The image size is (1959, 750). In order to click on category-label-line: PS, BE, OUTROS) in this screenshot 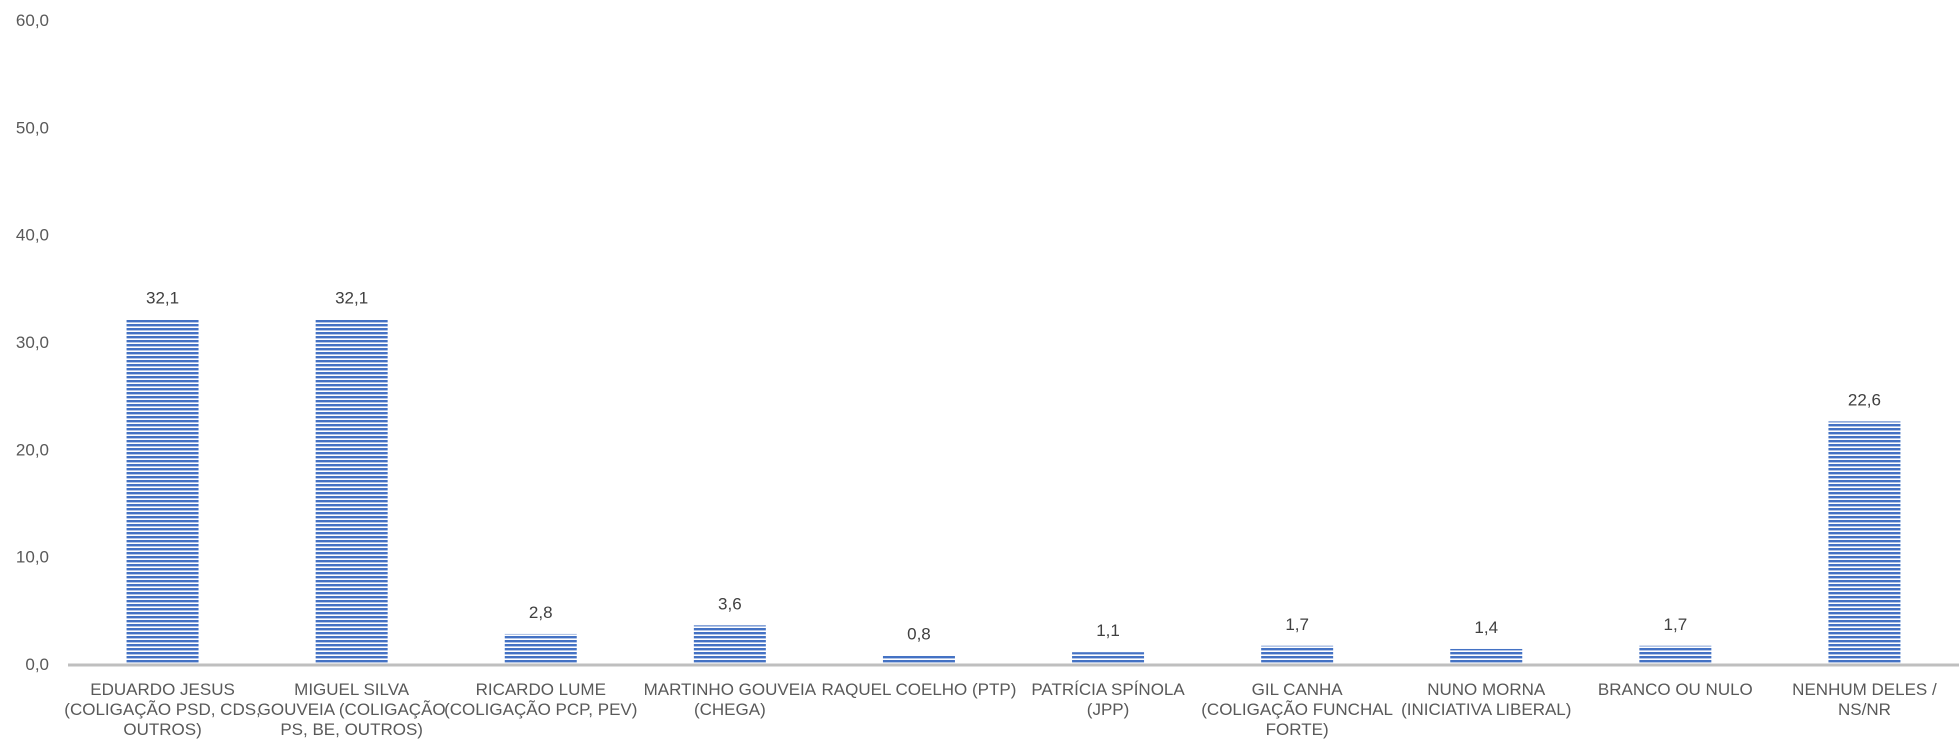, I will do `click(351, 729)`.